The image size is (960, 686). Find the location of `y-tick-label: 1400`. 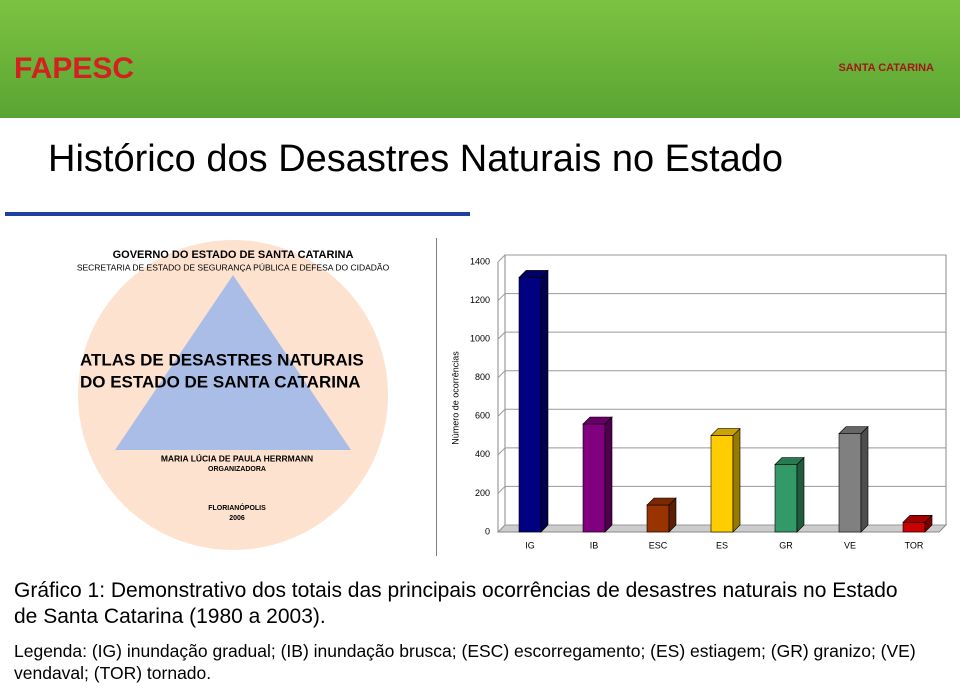

y-tick-label: 1400 is located at coordinates (480, 261).